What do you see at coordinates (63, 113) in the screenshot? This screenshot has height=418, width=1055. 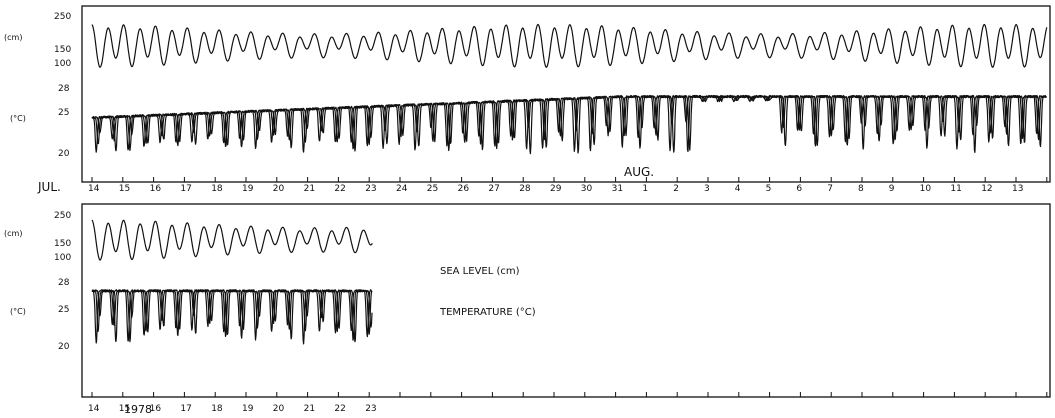 I see `top-temp-tick-25: 25` at bounding box center [63, 113].